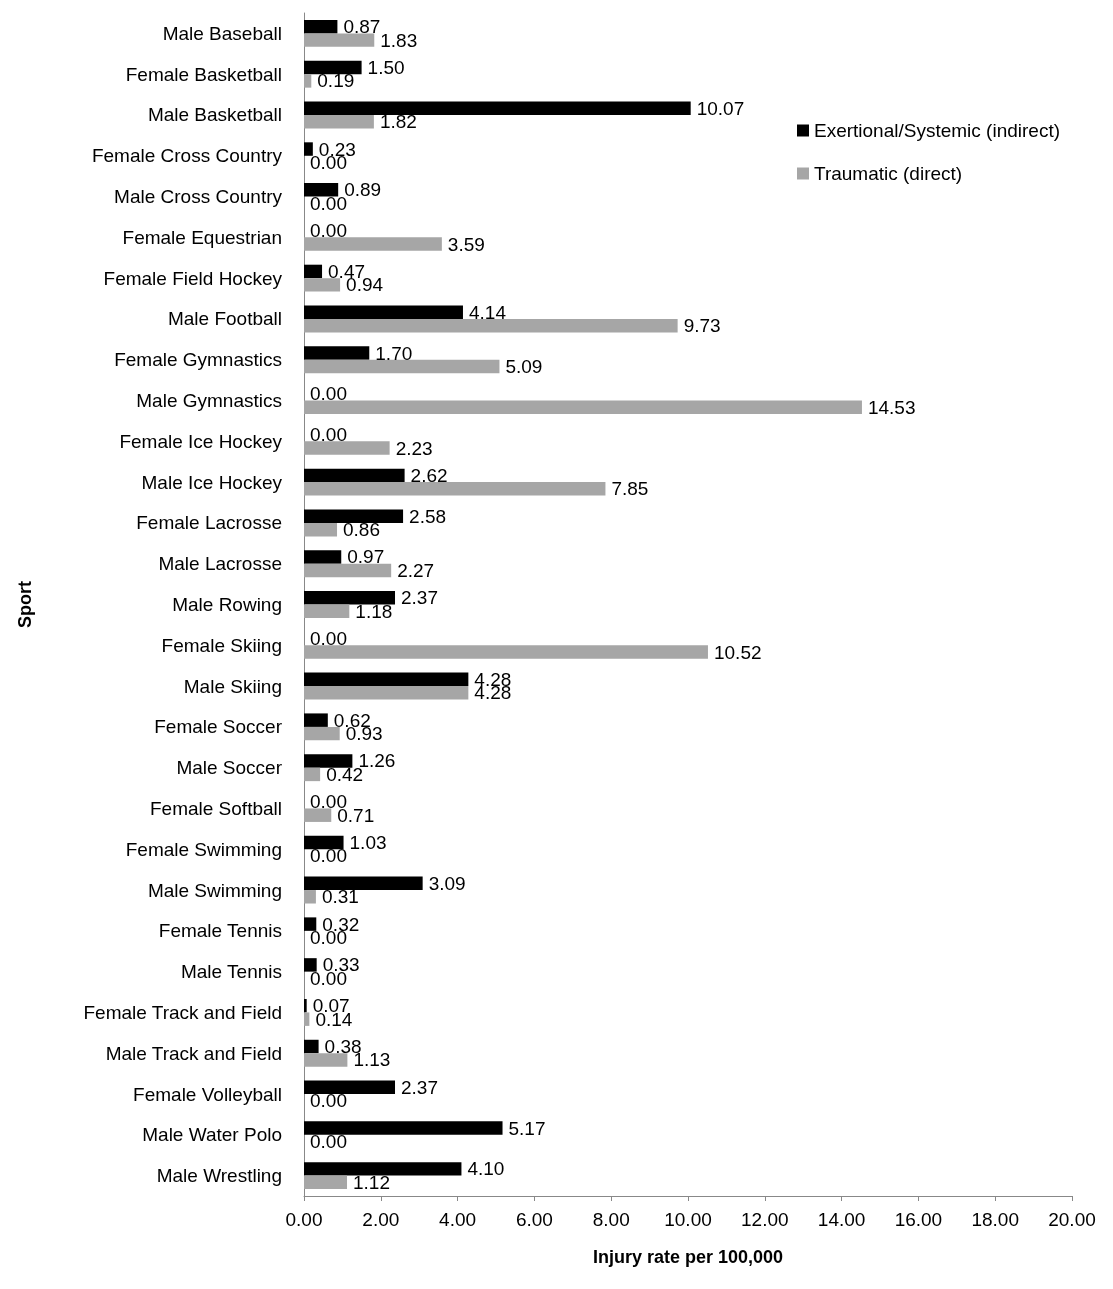 This screenshot has height=1289, width=1113. I want to click on data-label: 2.62, so click(429, 475).